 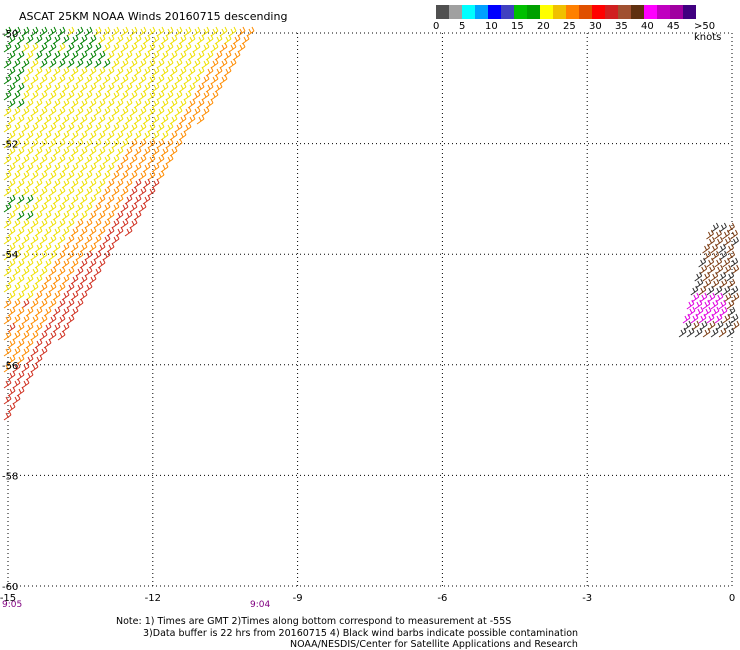 What do you see at coordinates (153, 598) in the screenshot?
I see `x-tick-label: -12` at bounding box center [153, 598].